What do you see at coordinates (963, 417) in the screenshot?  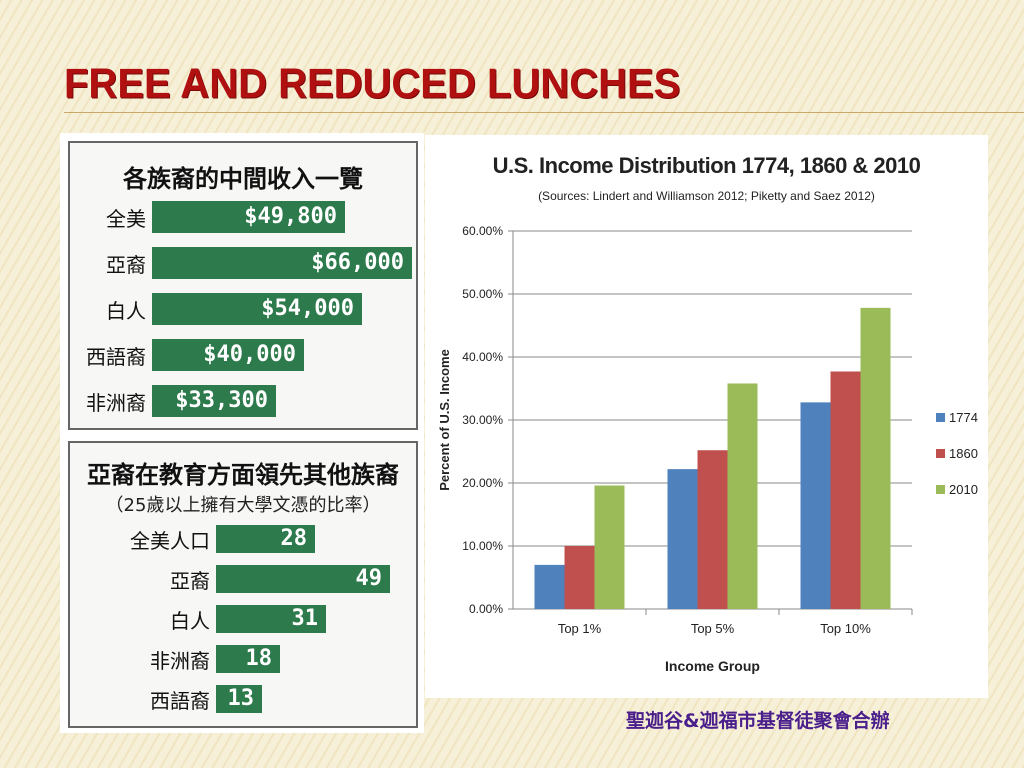 I see `legend-label: 1774` at bounding box center [963, 417].